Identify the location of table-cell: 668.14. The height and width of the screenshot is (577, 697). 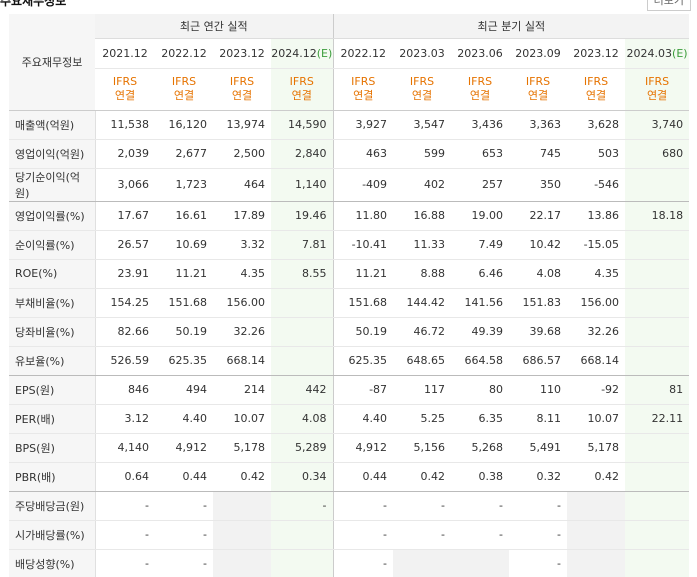
(242, 361).